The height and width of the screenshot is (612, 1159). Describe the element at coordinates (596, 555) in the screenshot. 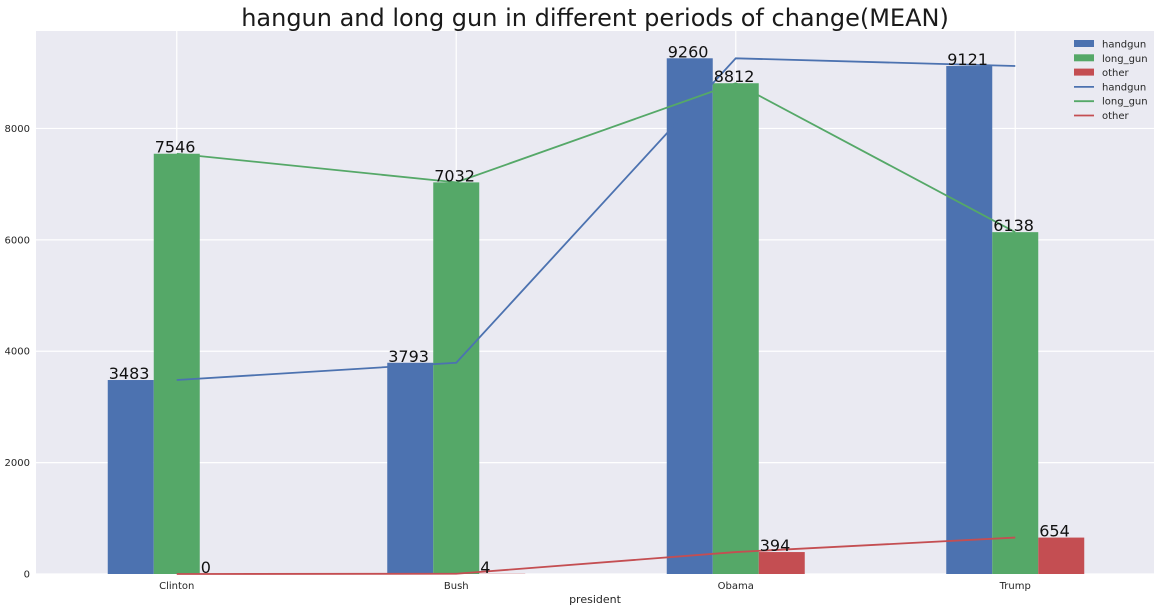

I see `line-other` at that location.